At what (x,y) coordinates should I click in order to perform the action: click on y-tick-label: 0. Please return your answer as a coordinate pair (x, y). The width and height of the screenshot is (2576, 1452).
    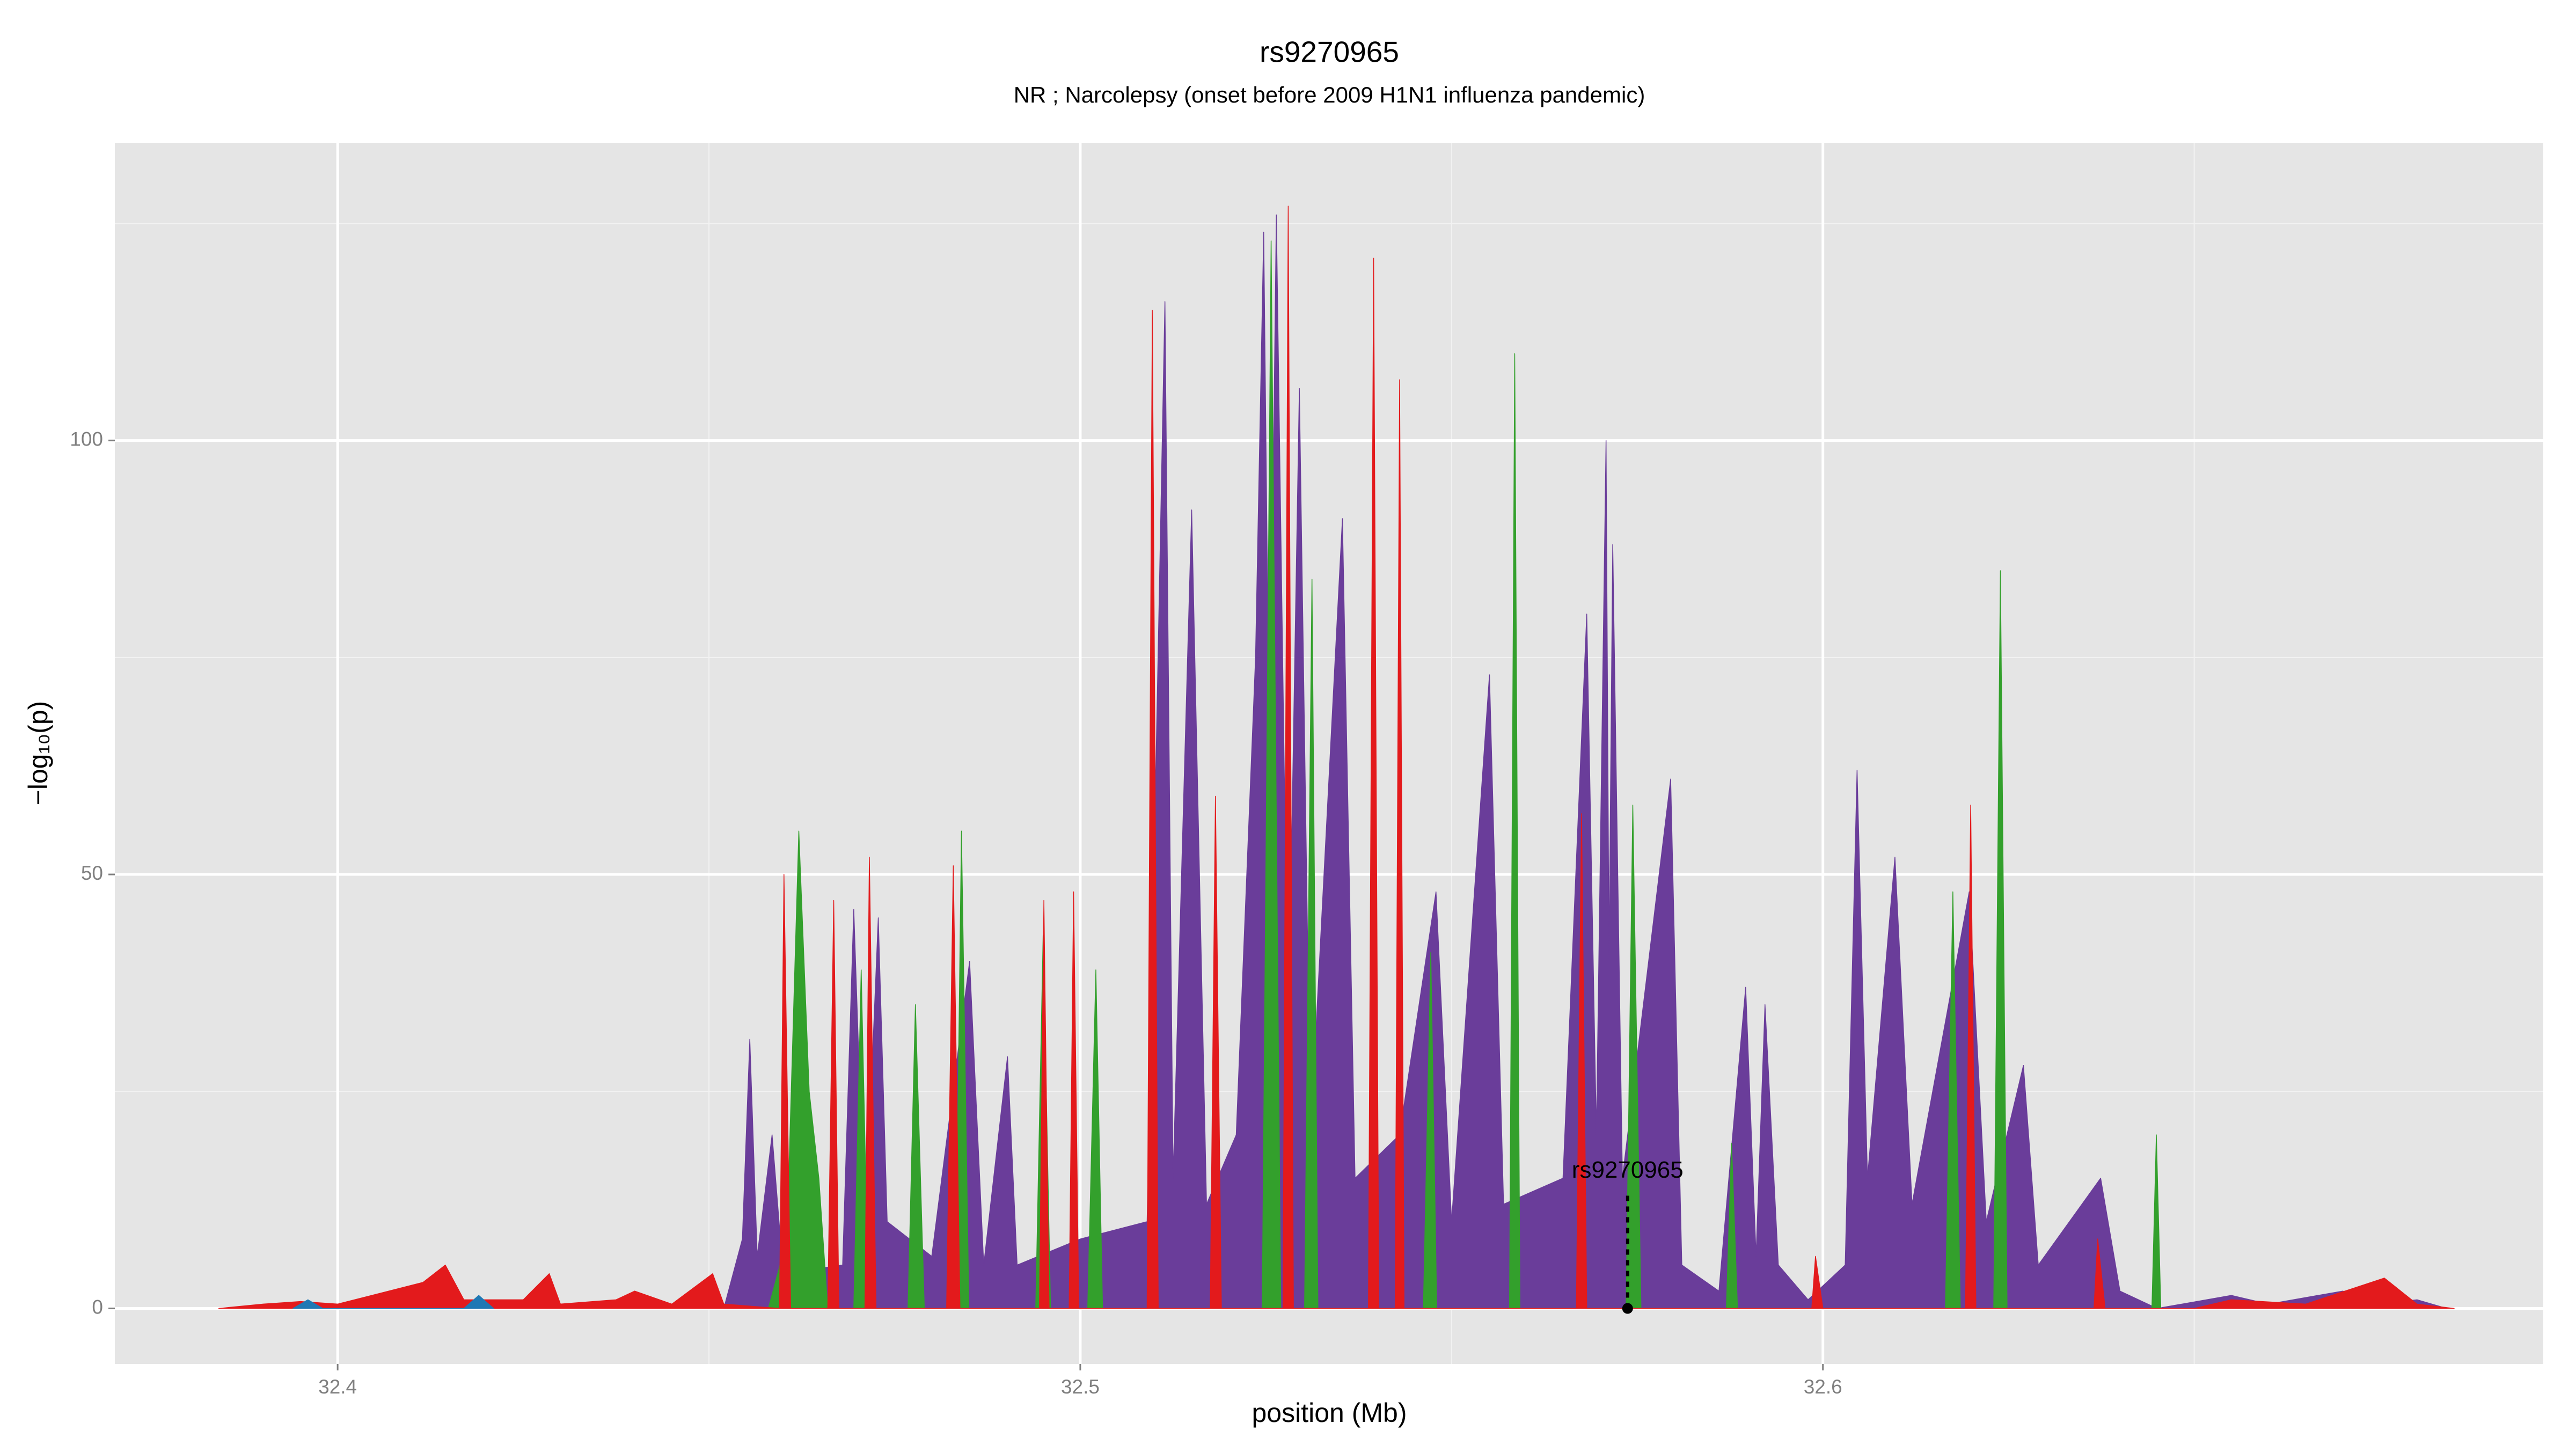
    Looking at the image, I should click on (97, 1307).